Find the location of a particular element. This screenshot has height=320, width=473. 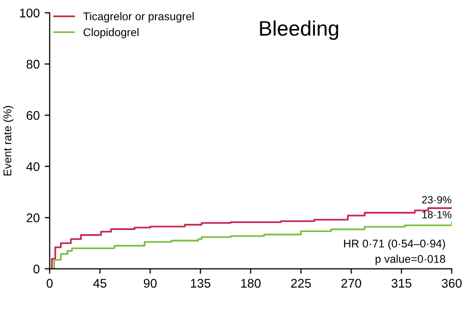

x-tick-label: 270 is located at coordinates (351, 283).